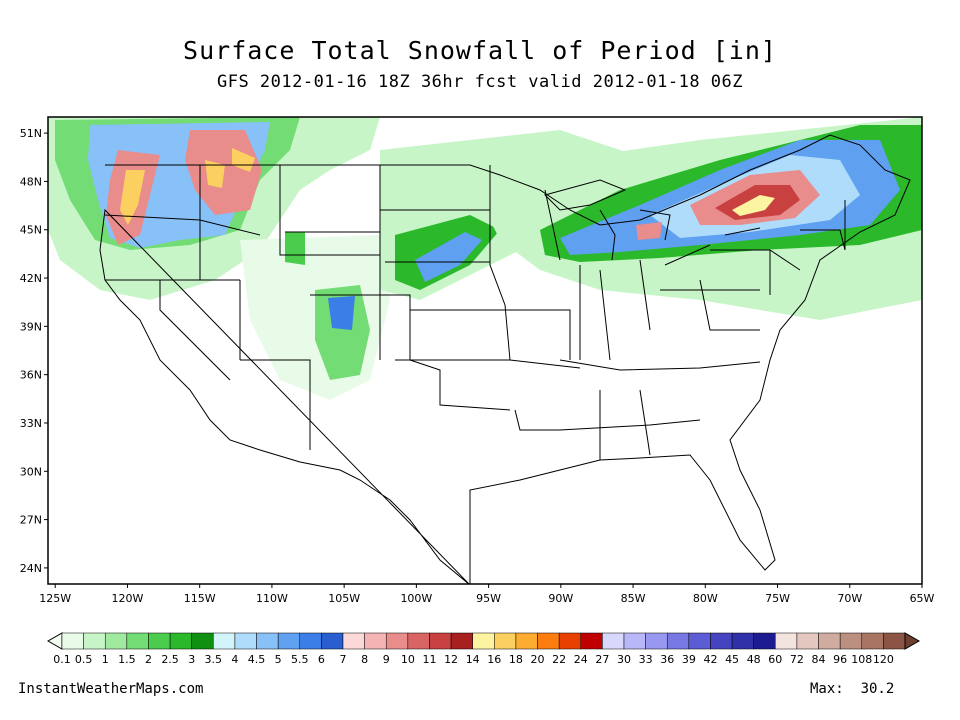 This screenshot has width=960, height=720. Describe the element at coordinates (214, 659) in the screenshot. I see `colorbar-label: 3.5` at that location.